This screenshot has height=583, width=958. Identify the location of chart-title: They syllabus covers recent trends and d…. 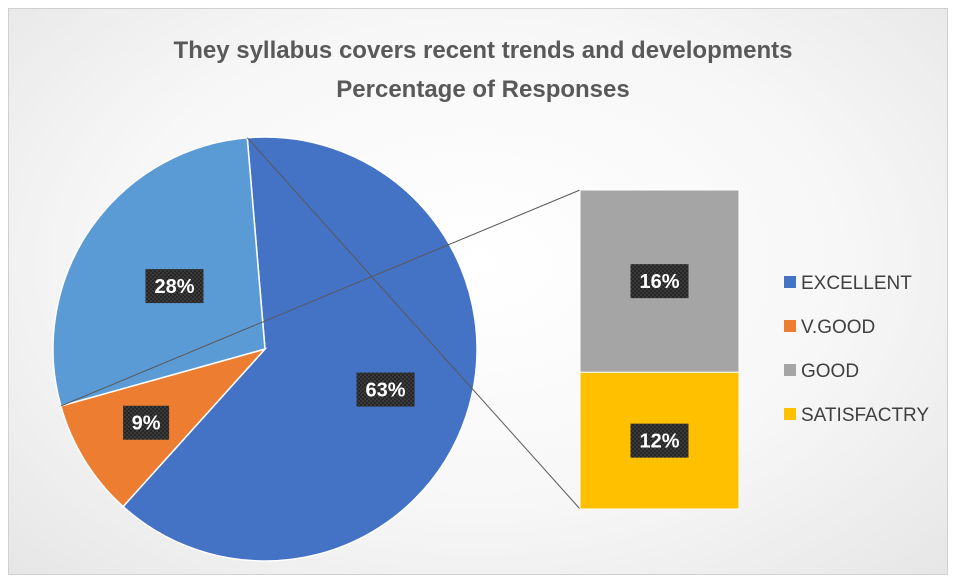
(483, 50).